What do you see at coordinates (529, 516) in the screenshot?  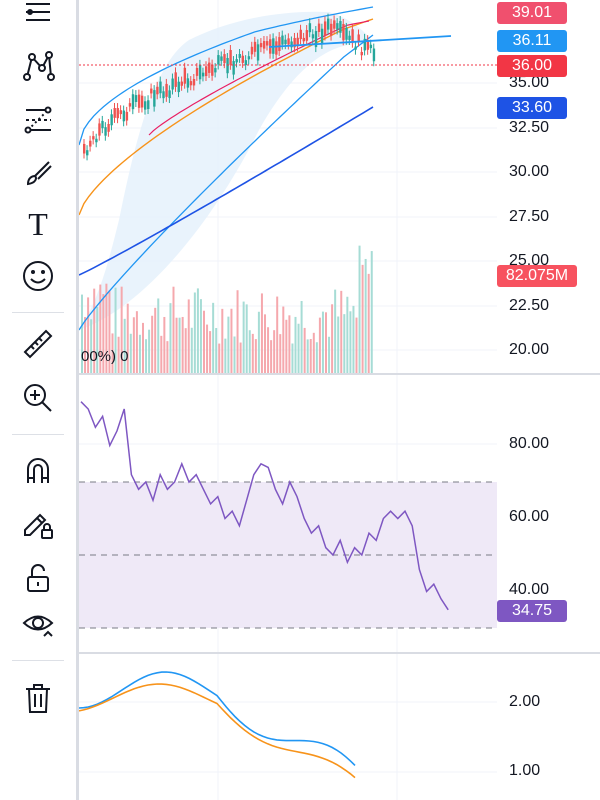 I see `rsi-axis-label: 60.00` at bounding box center [529, 516].